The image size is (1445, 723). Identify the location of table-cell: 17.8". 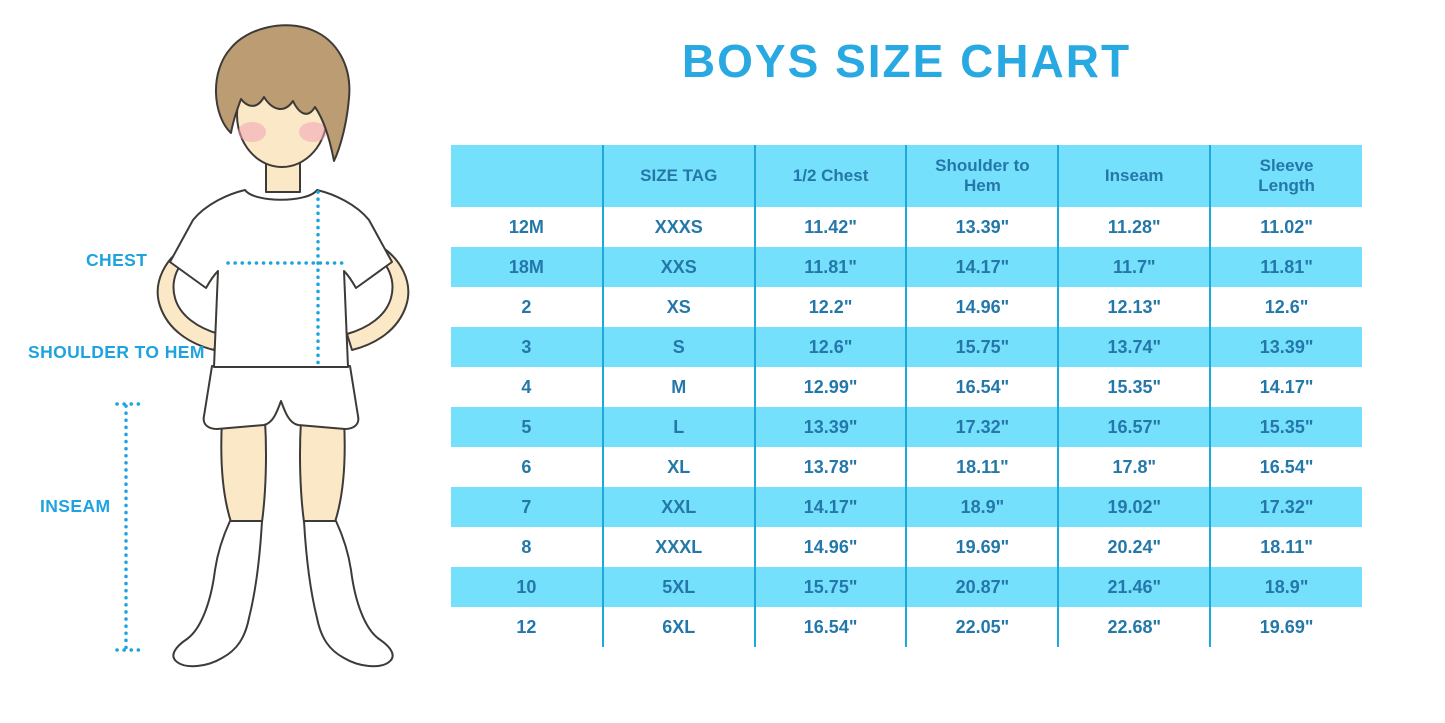
(1134, 467).